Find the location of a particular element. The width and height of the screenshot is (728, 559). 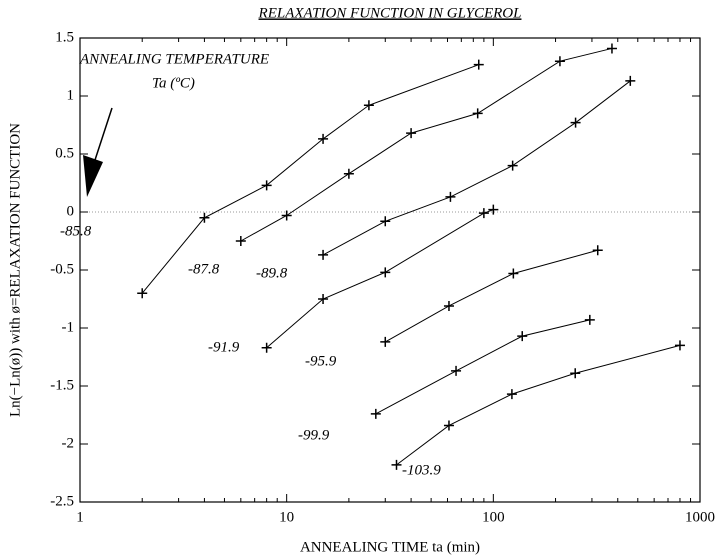

y-tick-label: -1 is located at coordinates (68, 327).